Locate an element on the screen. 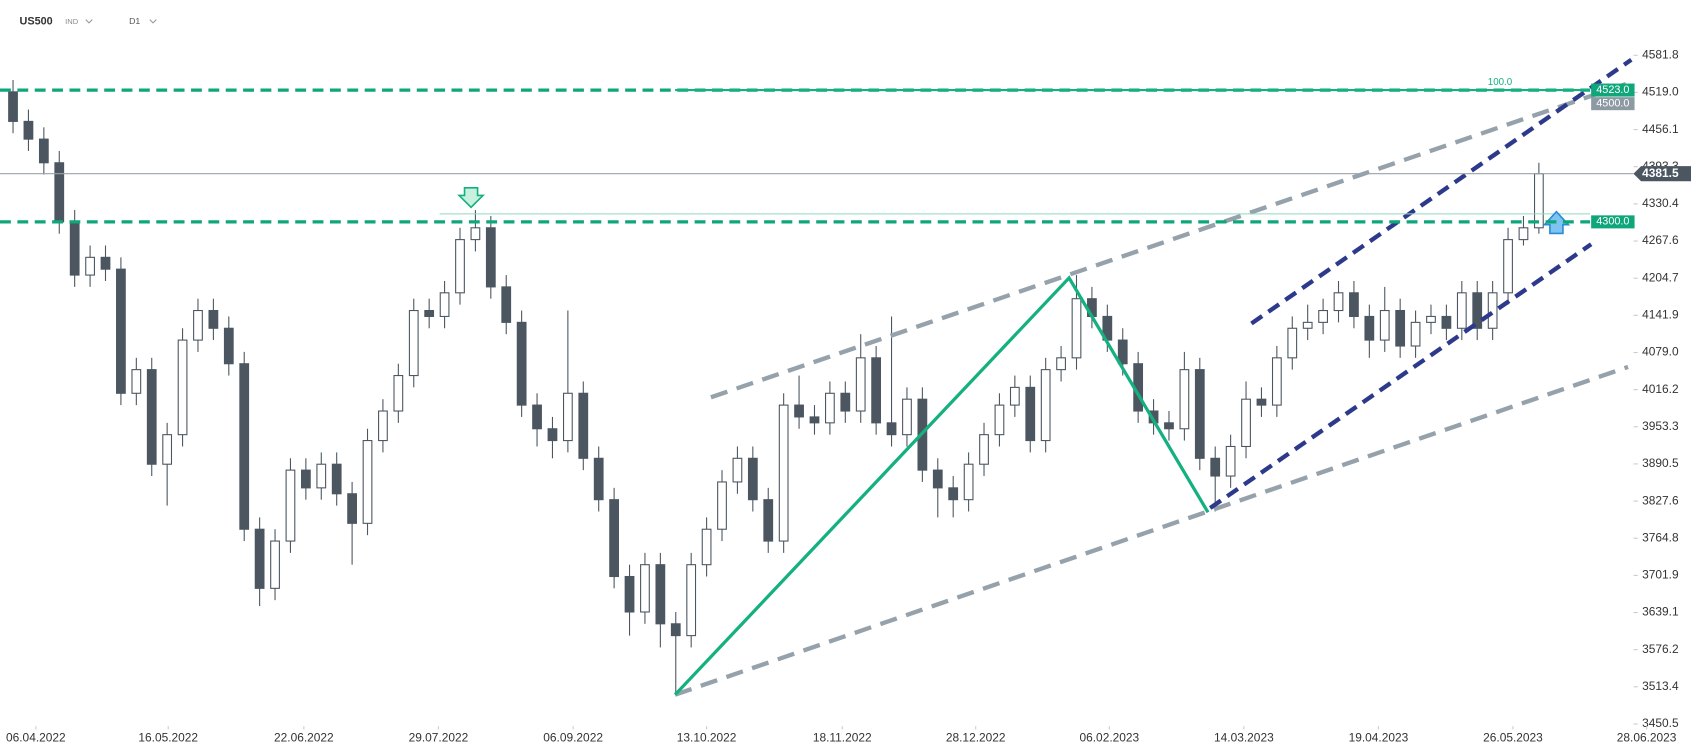  y-tick-label: 4456.1 is located at coordinates (1660, 129).